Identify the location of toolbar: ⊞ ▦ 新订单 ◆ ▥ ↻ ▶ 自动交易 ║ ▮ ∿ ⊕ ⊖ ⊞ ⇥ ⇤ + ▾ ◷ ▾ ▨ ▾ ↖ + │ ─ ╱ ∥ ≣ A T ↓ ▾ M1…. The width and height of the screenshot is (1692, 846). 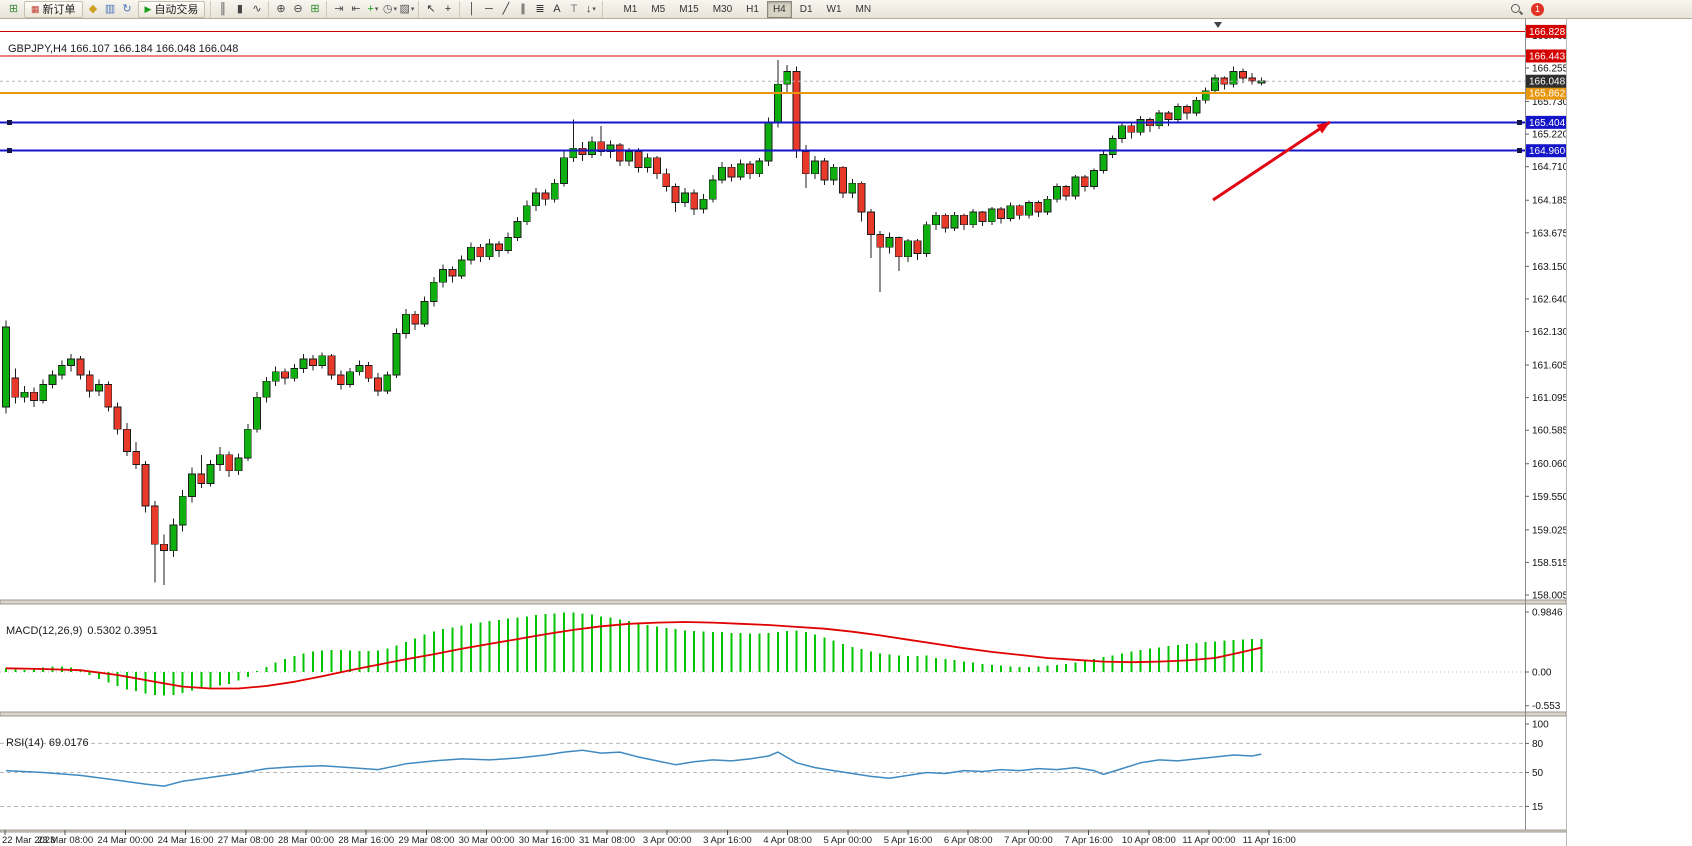
(846, 9).